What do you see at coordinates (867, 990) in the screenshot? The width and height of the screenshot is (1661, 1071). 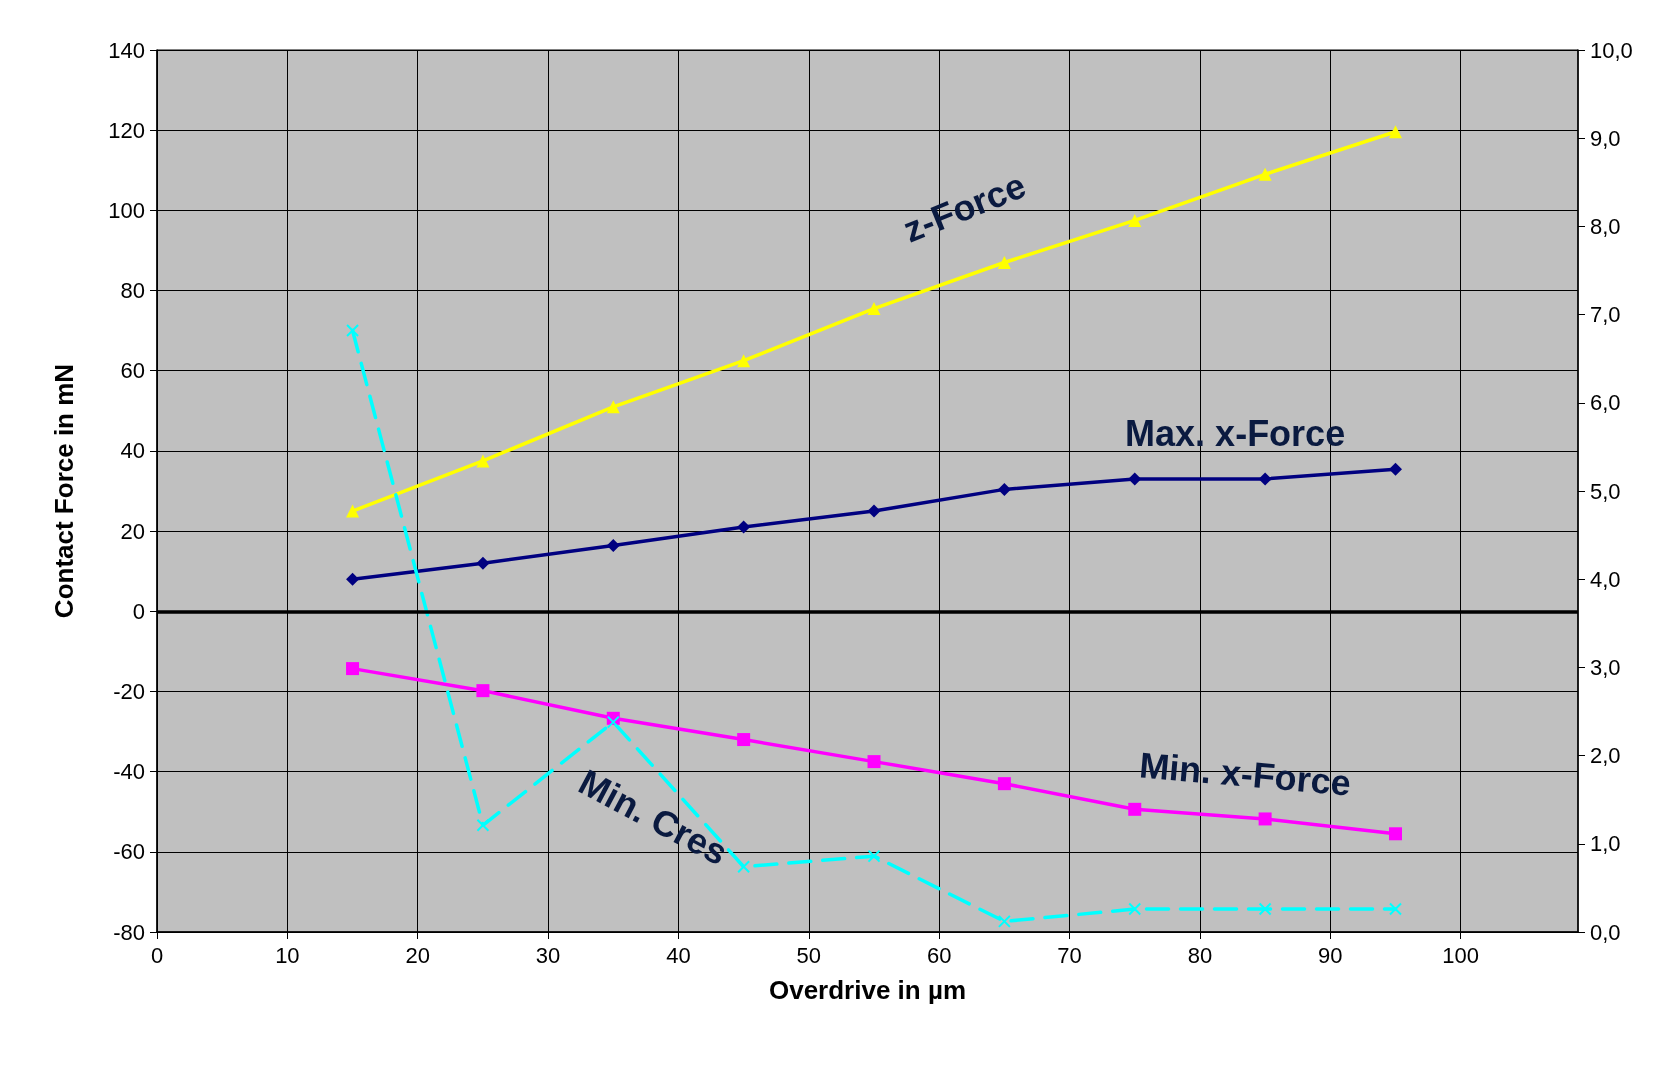 I see `x-axis-title: Overdrive in µm` at bounding box center [867, 990].